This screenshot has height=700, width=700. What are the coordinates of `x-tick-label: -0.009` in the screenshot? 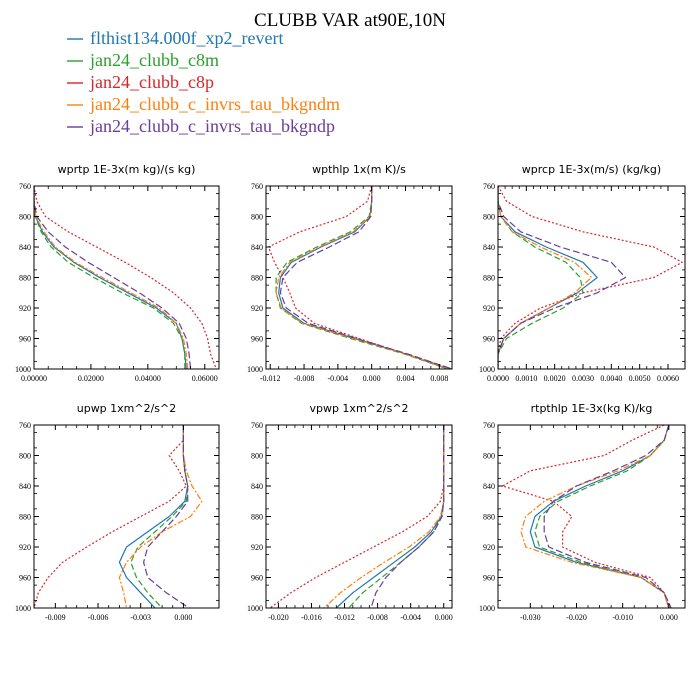 It's located at (55, 617).